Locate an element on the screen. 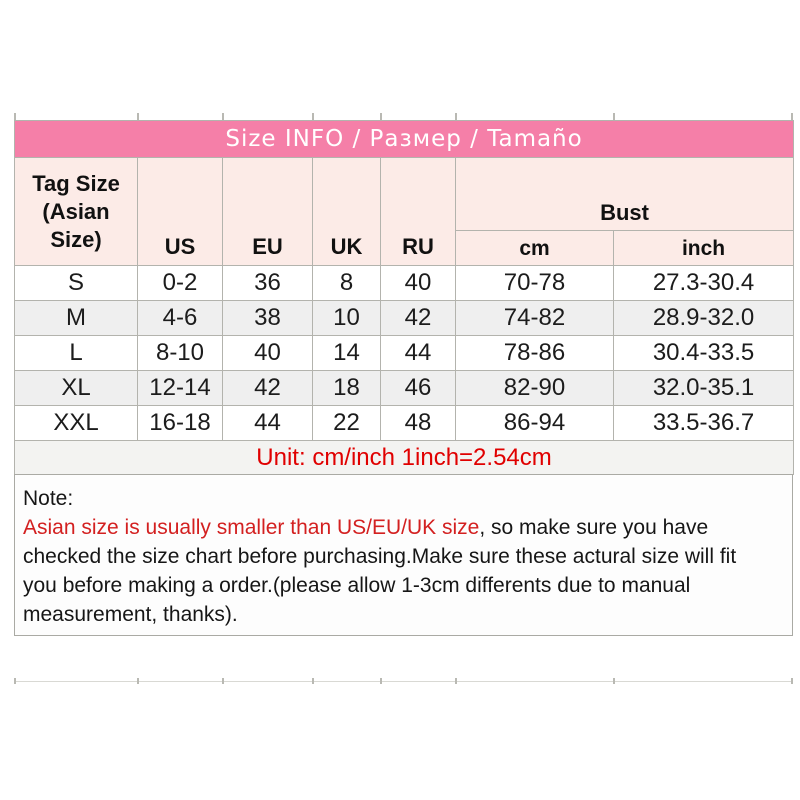 The image size is (800, 800). cell-tag: XL is located at coordinates (76, 388).